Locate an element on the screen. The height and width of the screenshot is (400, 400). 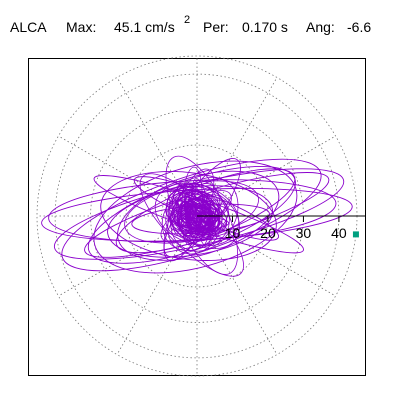
radial-tick-label: 30 is located at coordinates (304, 233).